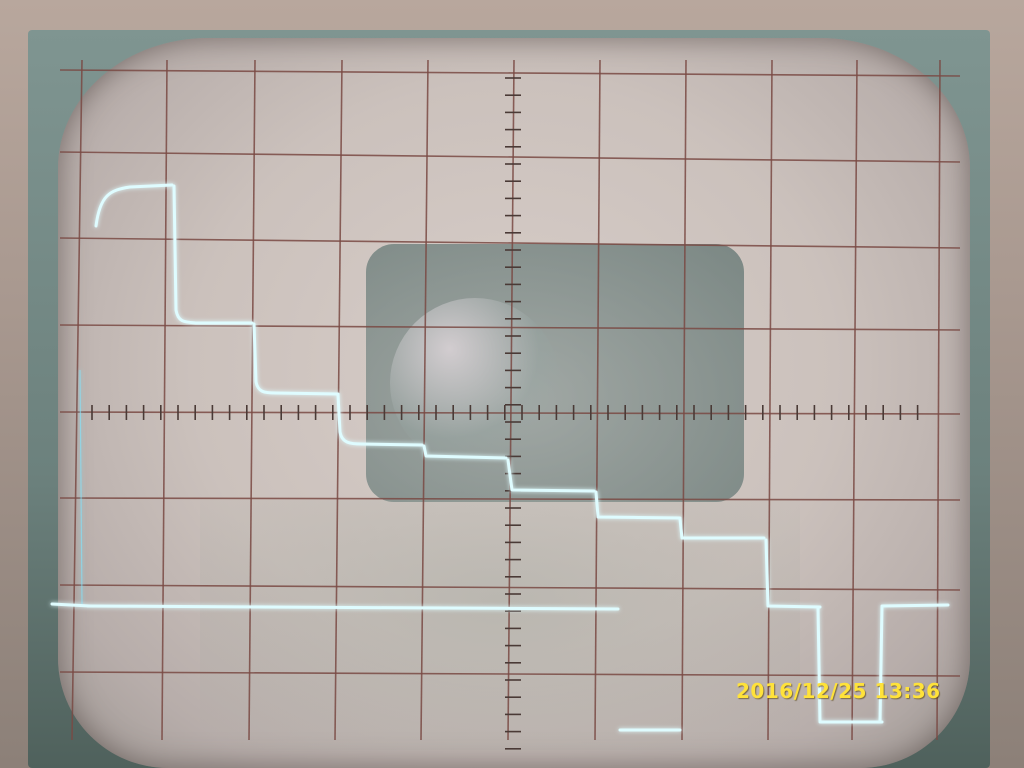  I want to click on photo-timestamp: 2016/12/25 13:36, so click(838, 691).